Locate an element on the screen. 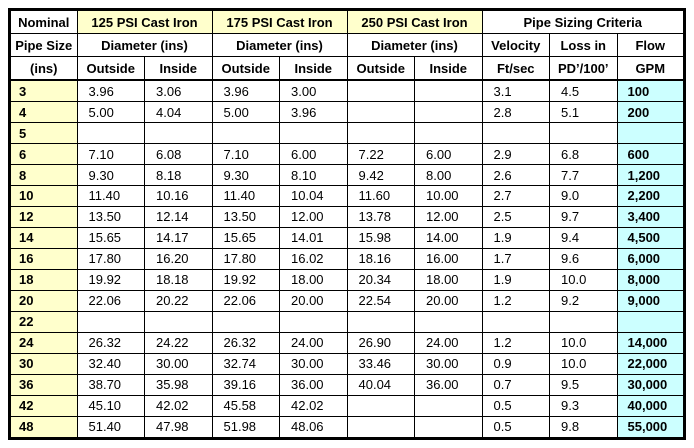  cell-value: 12.14 is located at coordinates (178, 216).